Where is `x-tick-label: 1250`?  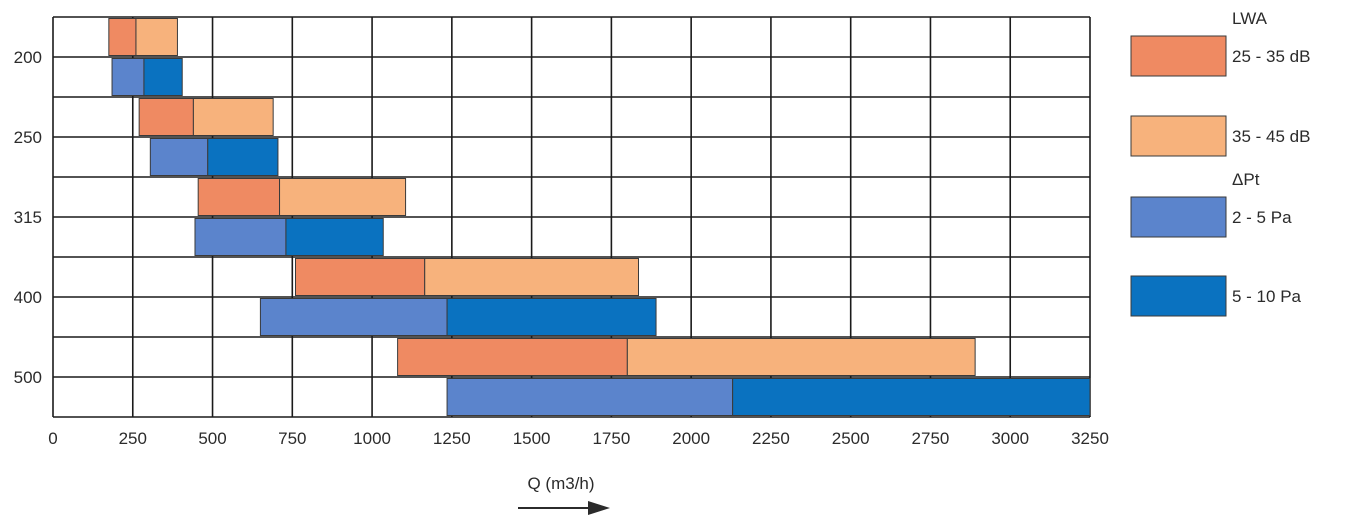 x-tick-label: 1250 is located at coordinates (452, 438).